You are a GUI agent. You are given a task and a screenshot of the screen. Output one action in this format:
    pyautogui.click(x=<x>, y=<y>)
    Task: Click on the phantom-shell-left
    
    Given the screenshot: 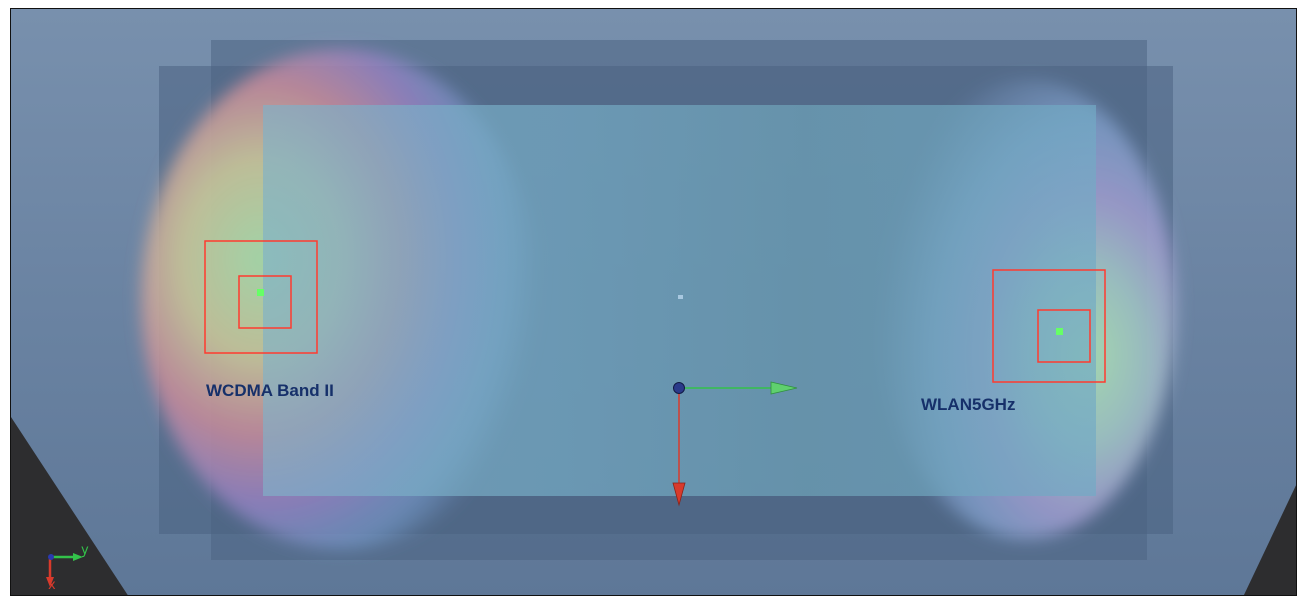 What is the action you would take?
    pyautogui.click(x=69, y=506)
    